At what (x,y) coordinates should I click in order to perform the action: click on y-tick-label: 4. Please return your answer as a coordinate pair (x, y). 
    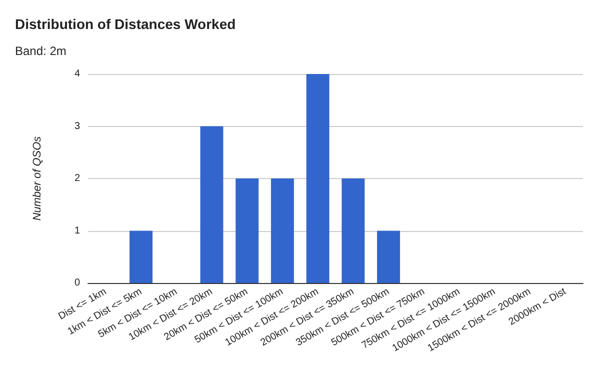
    Looking at the image, I should click on (77, 74).